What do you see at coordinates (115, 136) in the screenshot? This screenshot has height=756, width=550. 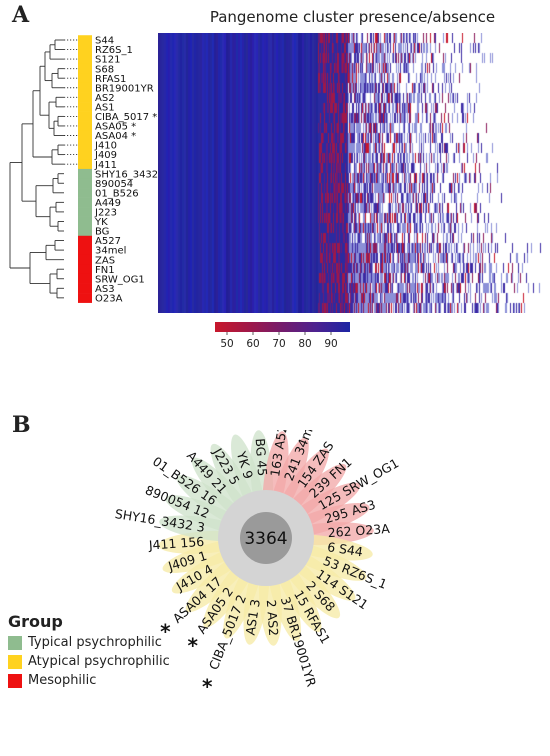 I see `strain-label: ASA04 *` at bounding box center [115, 136].